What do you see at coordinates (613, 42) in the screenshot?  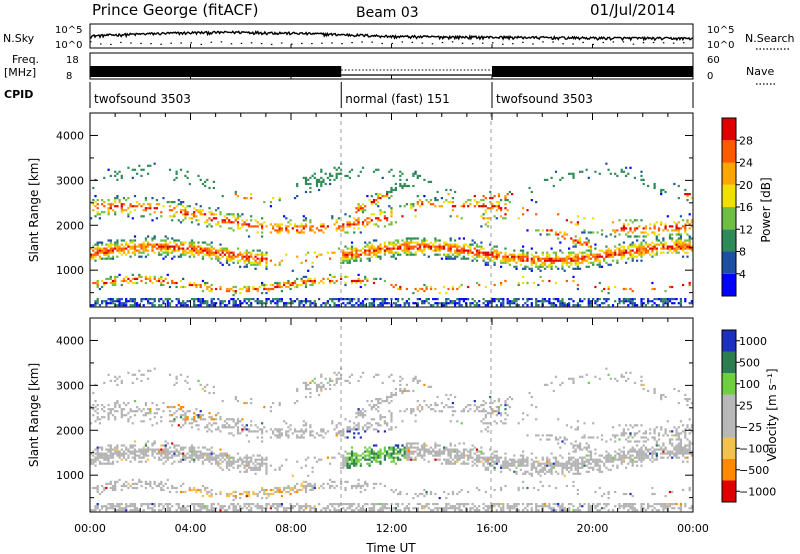 I see `noise-search-mark` at bounding box center [613, 42].